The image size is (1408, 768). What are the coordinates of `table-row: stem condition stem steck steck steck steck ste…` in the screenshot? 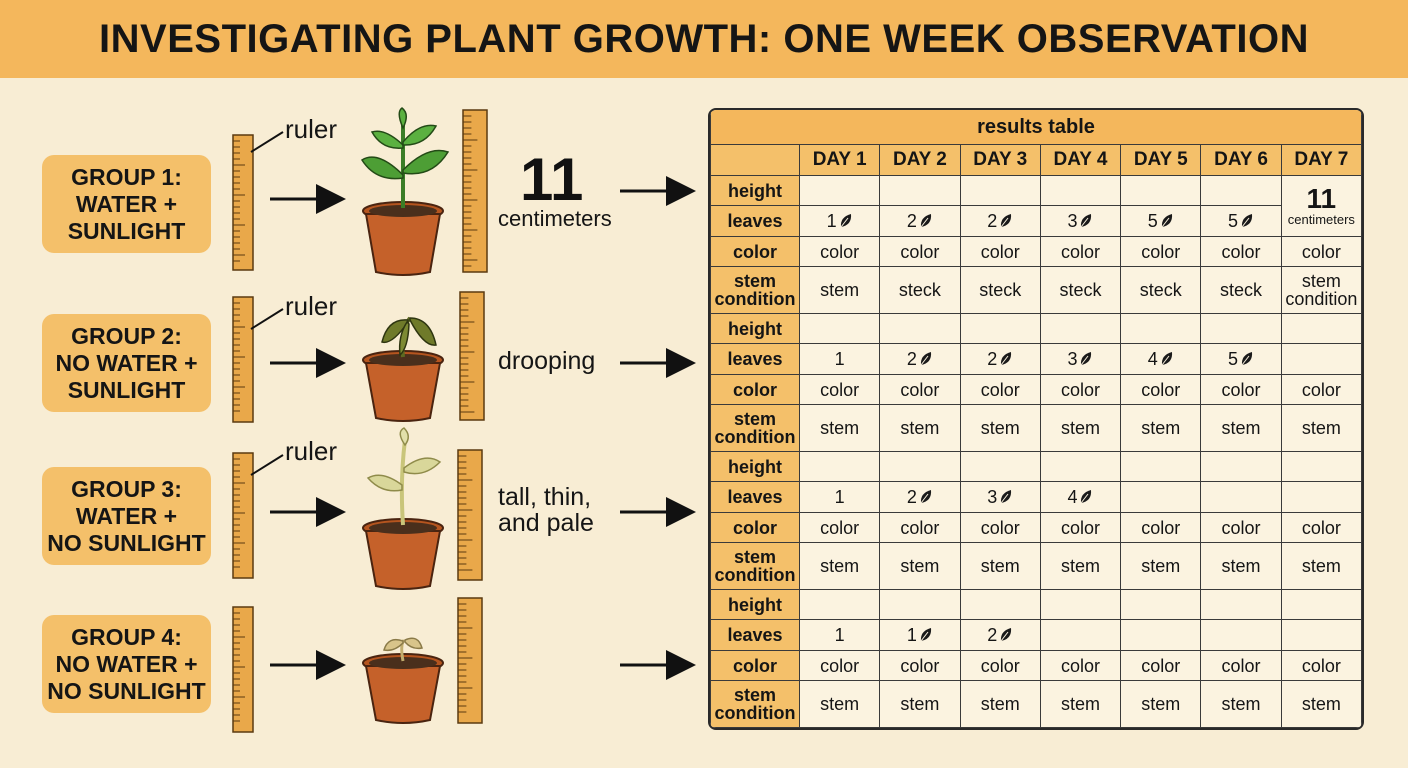 It's located at (1036, 290).